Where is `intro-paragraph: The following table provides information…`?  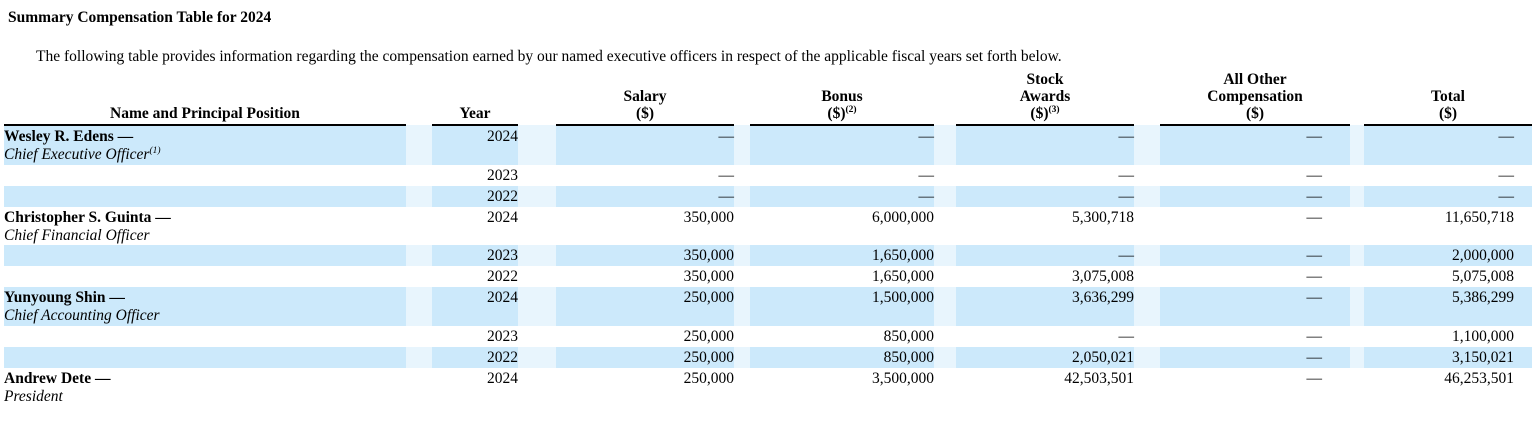 intro-paragraph: The following table provides information… is located at coordinates (549, 56).